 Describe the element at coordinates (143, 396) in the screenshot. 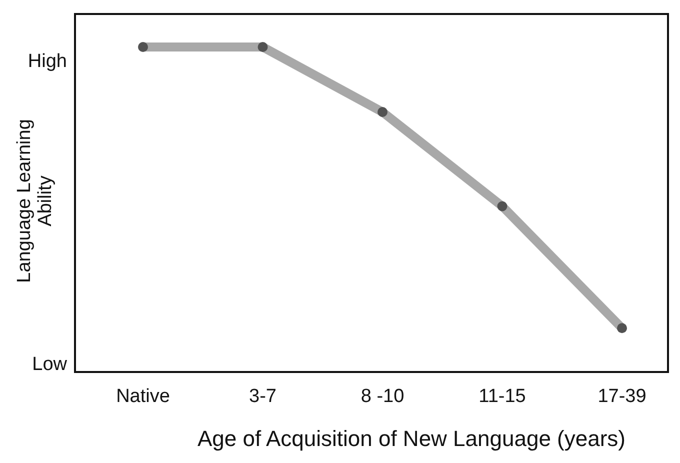

I see `x-tick-label: Native` at that location.